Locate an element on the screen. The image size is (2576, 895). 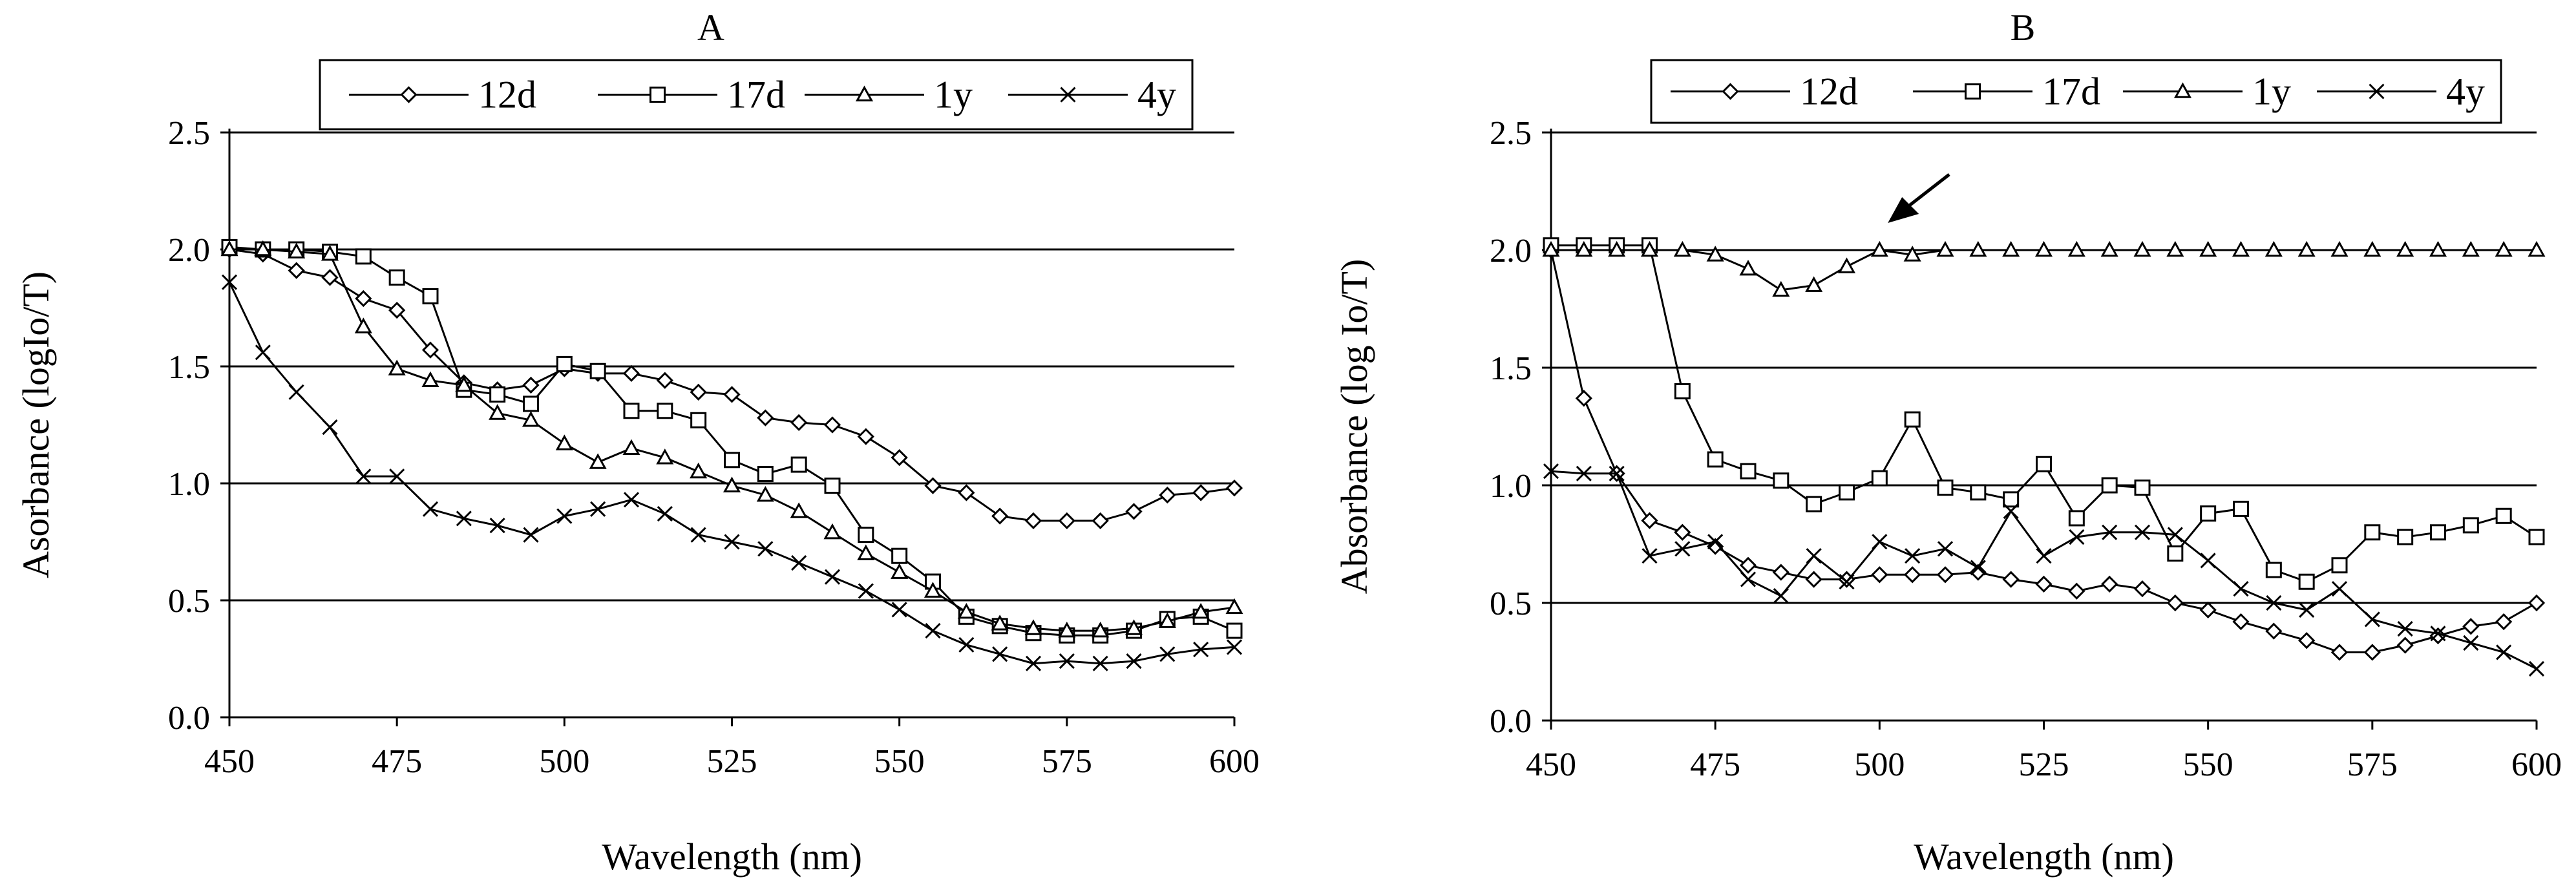
legend-box is located at coordinates (2076, 91).